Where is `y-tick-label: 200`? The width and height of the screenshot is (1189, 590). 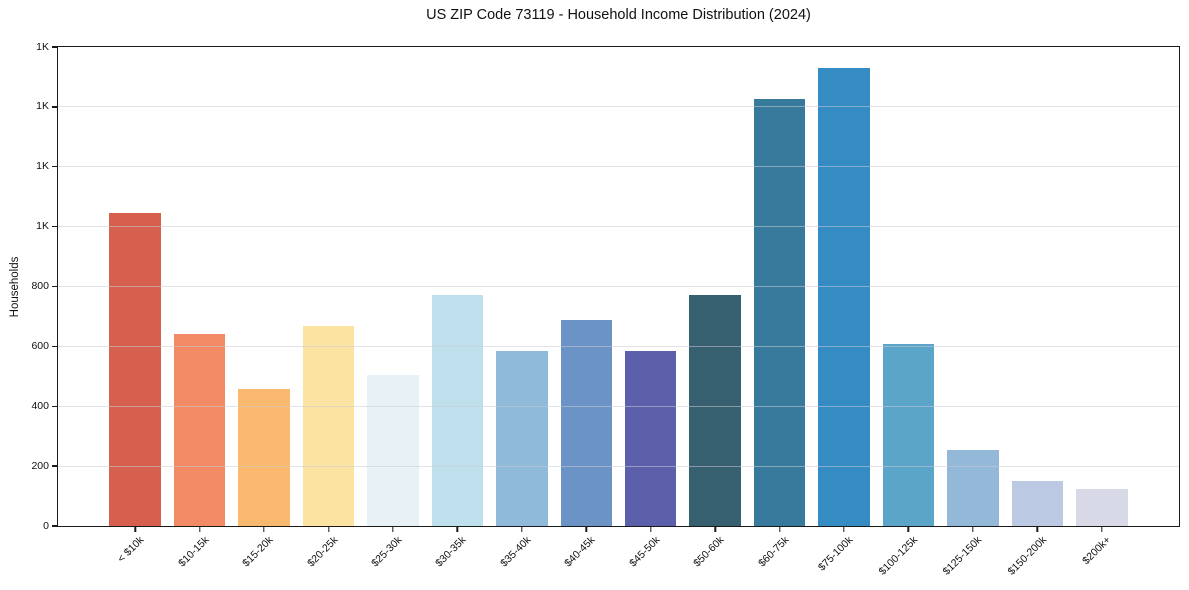
y-tick-label: 200 is located at coordinates (40, 465).